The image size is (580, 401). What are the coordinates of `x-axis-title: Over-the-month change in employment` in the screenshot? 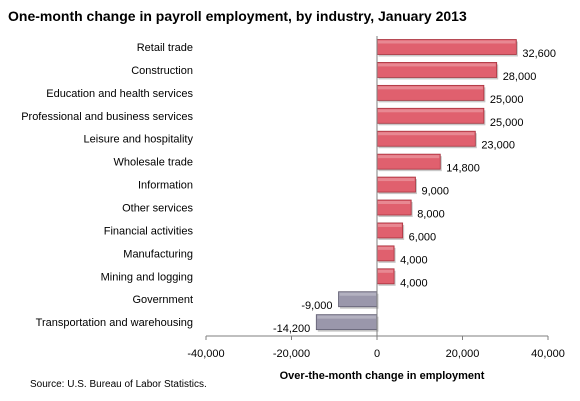 It's located at (382, 376).